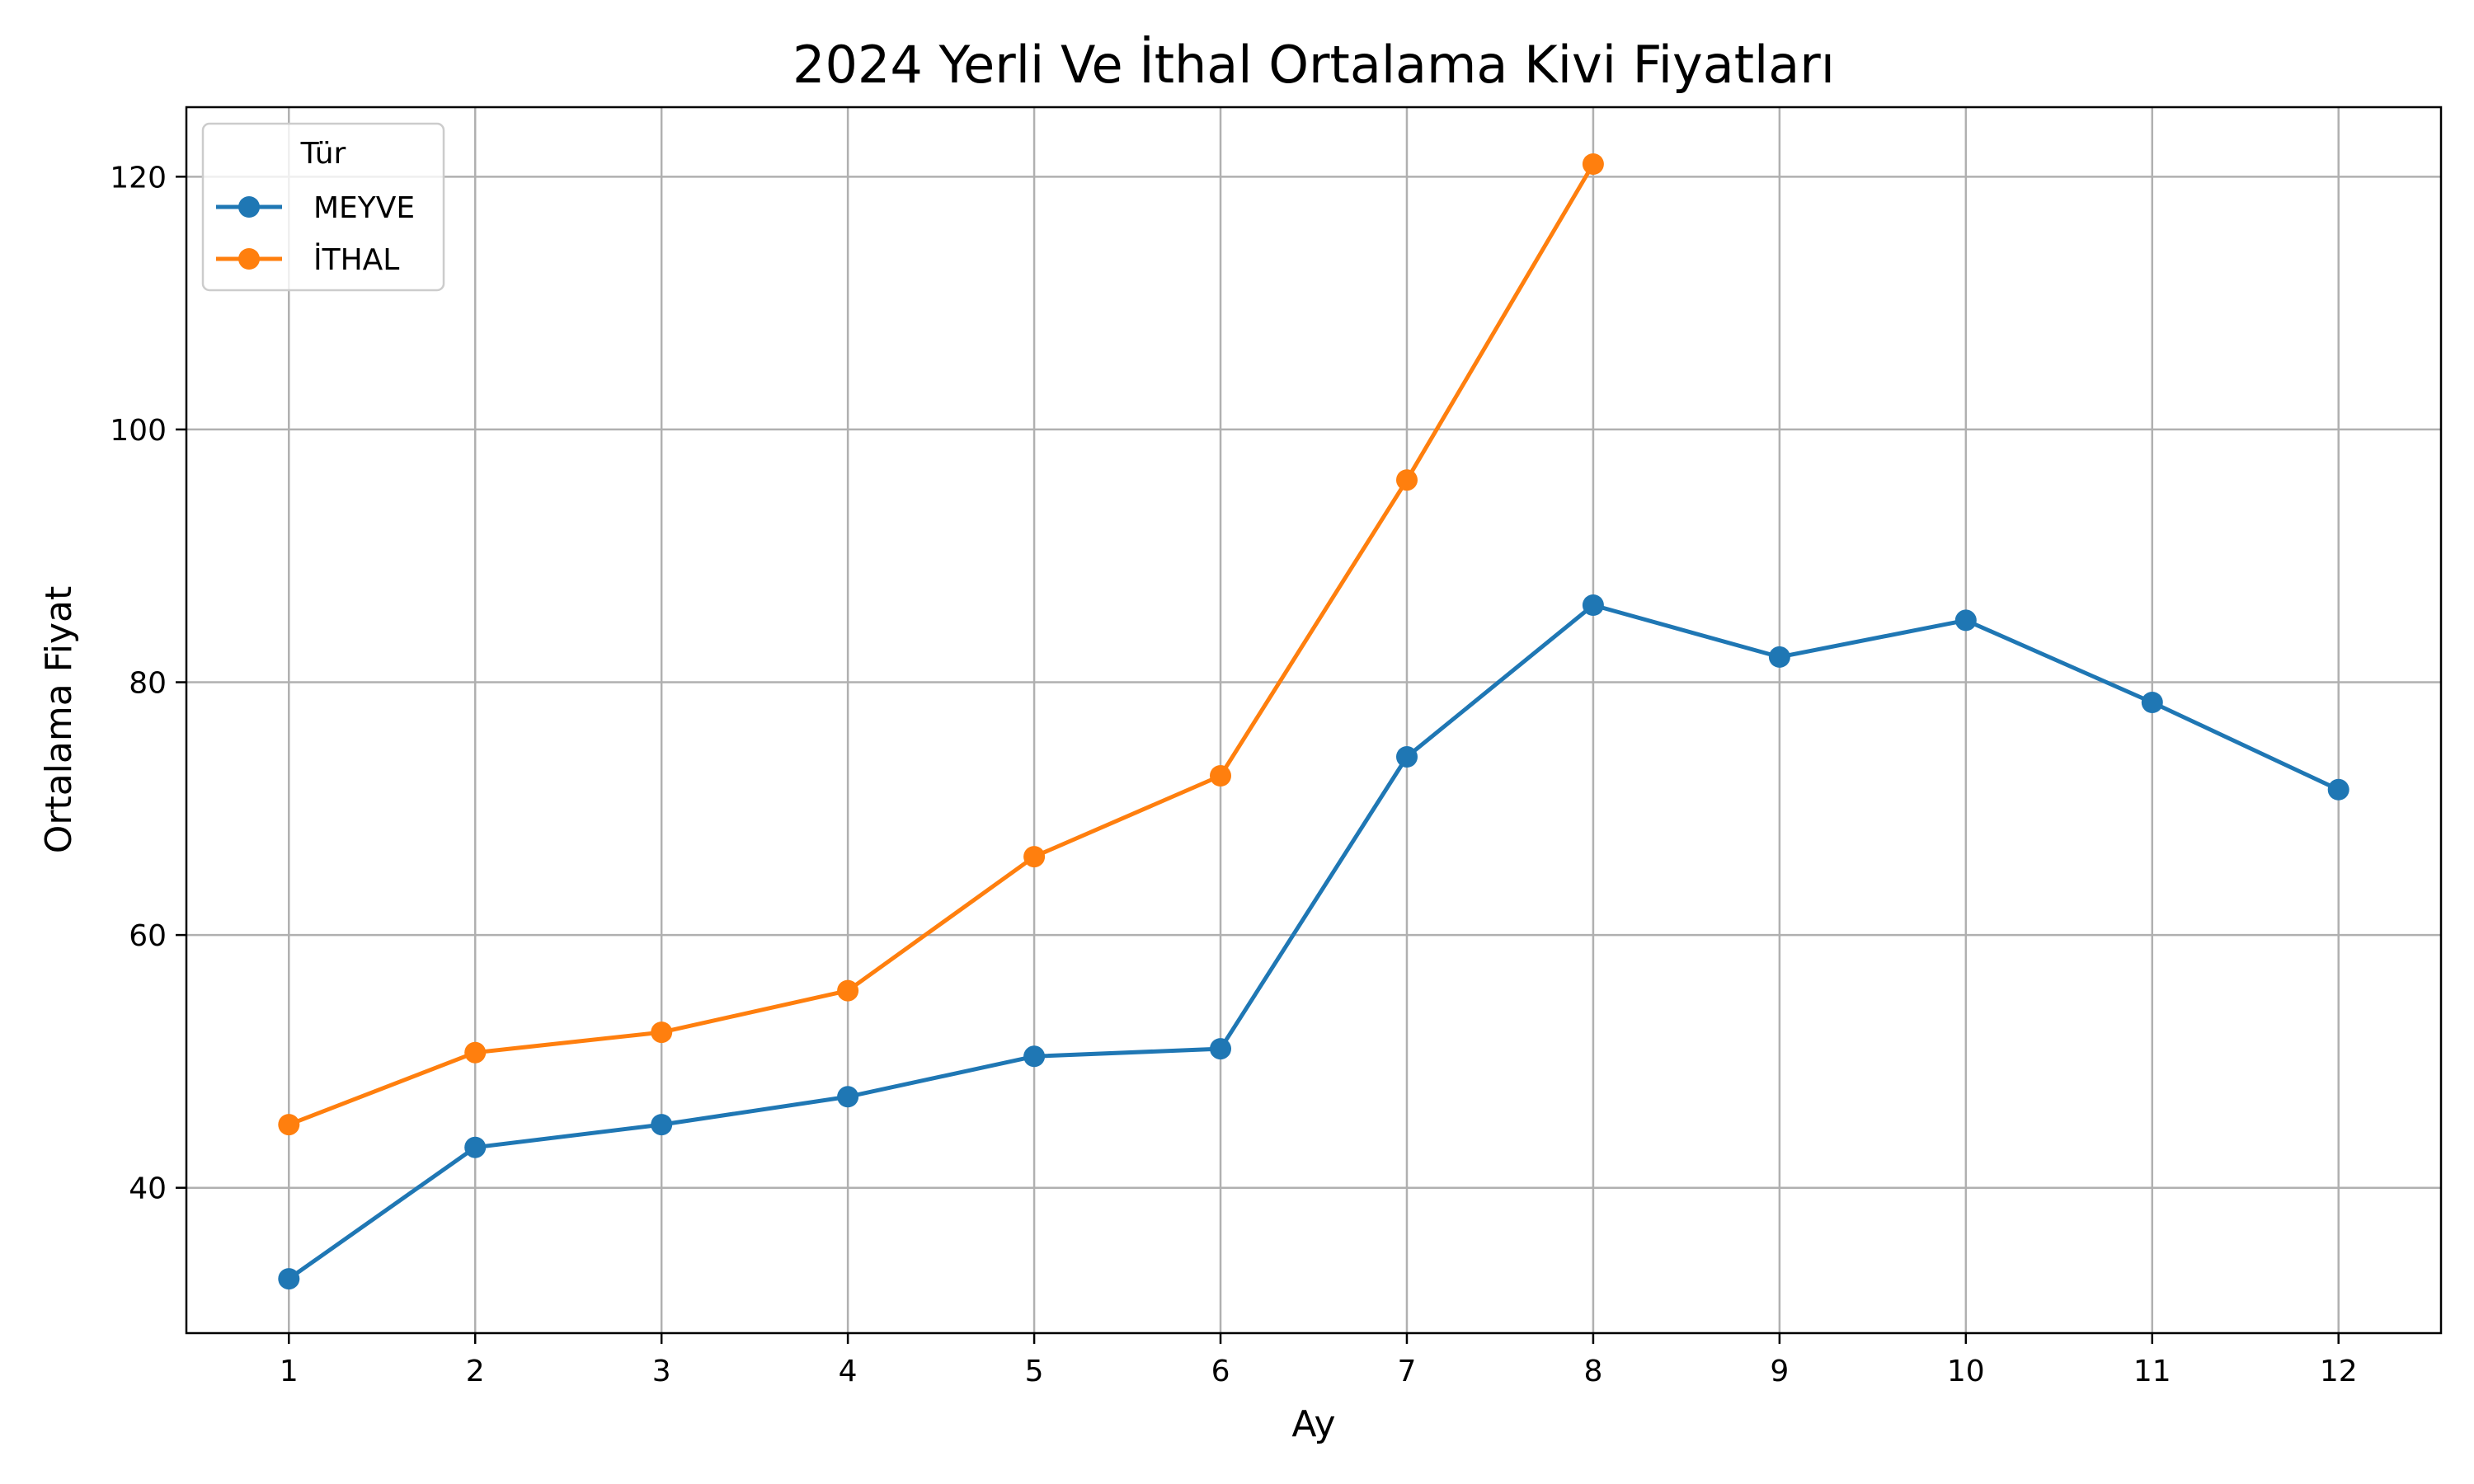 The image size is (2474, 1484). I want to click on x-tick-label: 11, so click(2152, 1371).